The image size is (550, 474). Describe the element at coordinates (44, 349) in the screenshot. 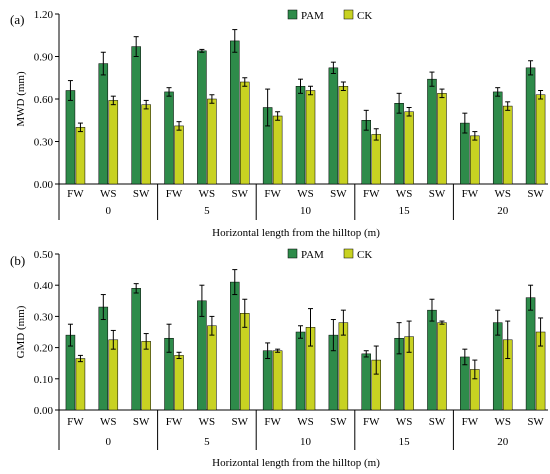

I see `y-tick-label: 0.20` at that location.